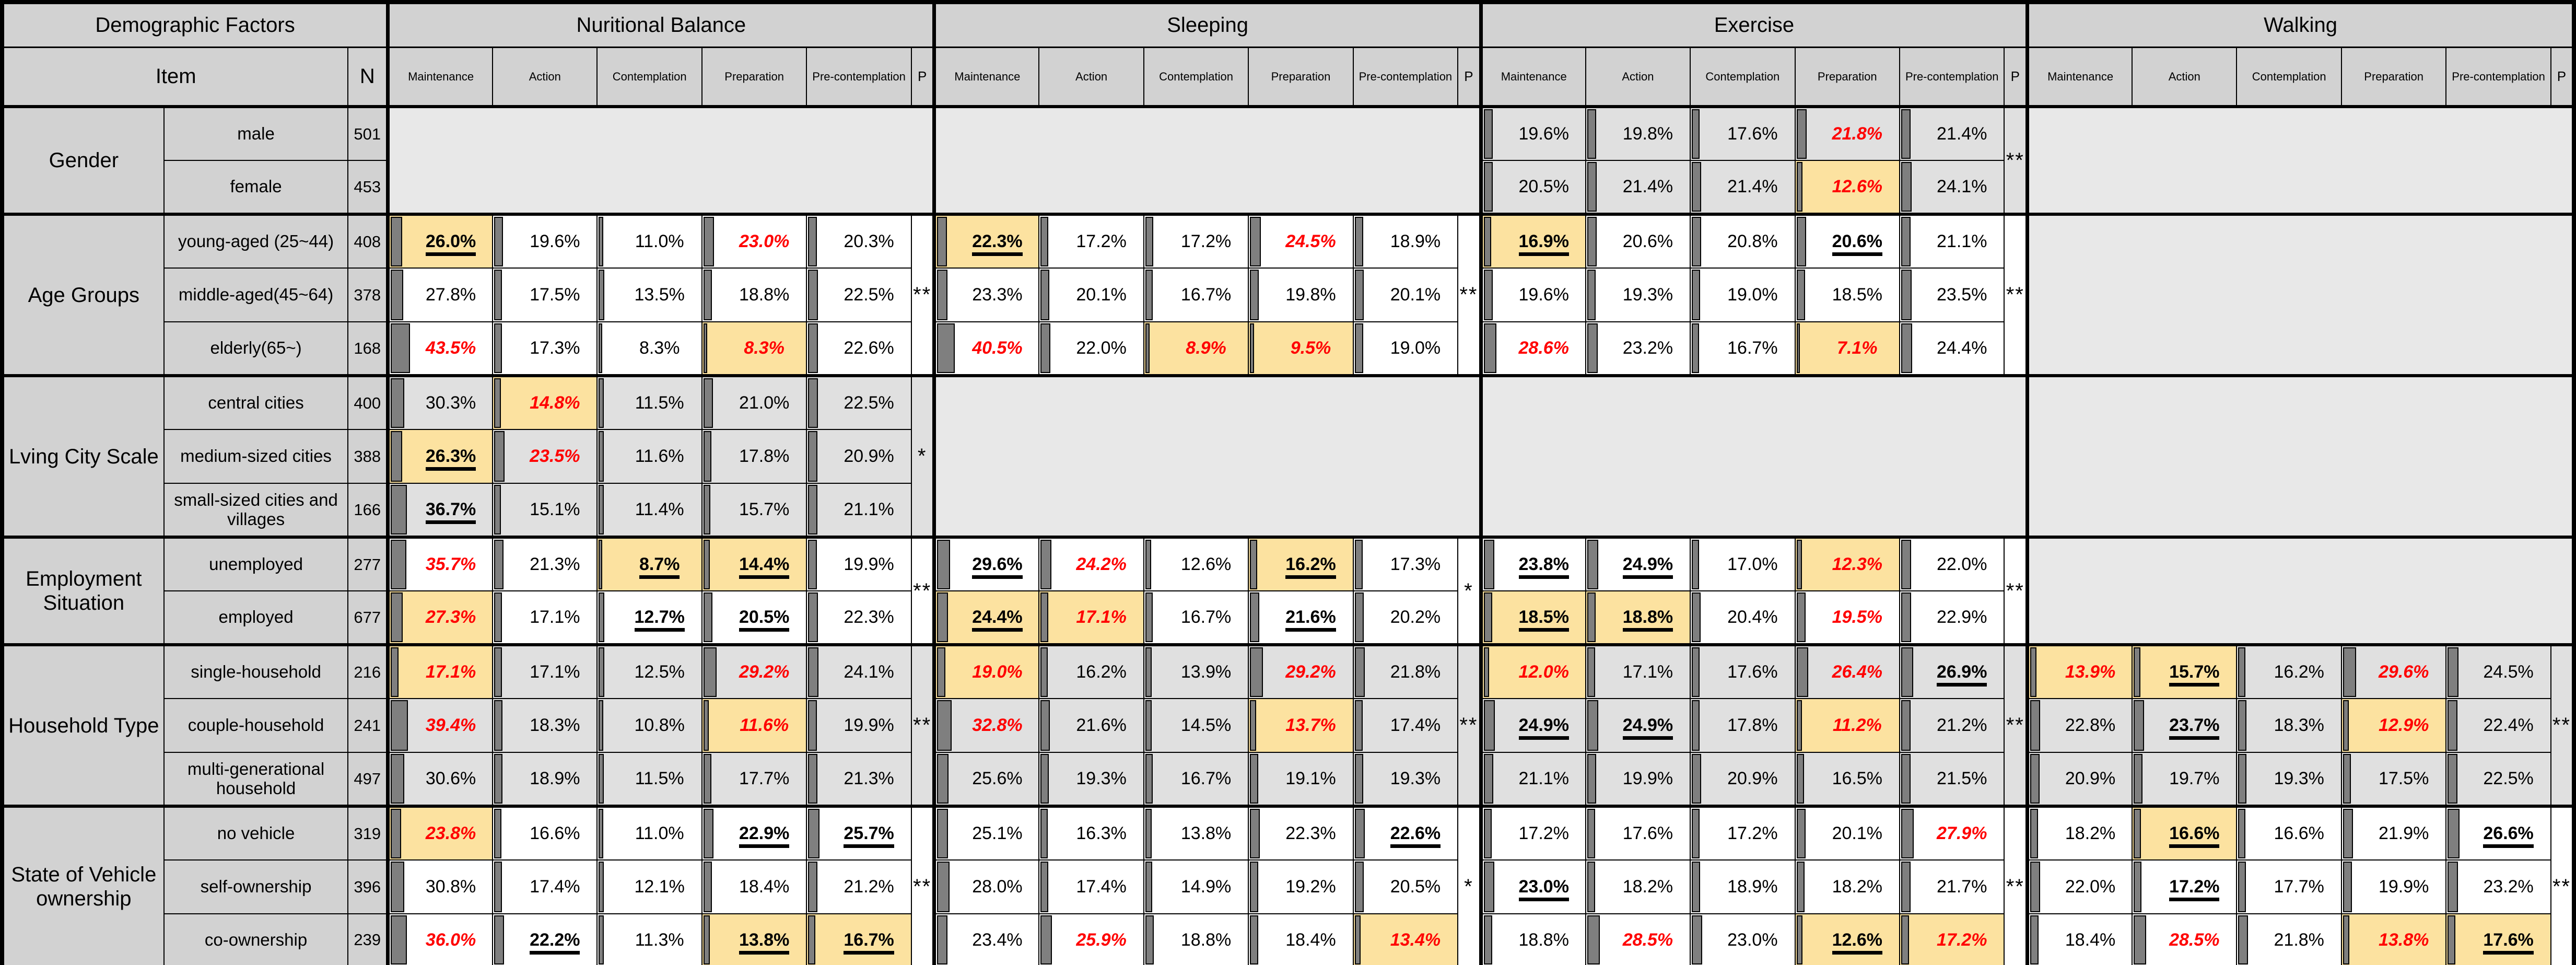 This screenshot has width=2576, height=965. I want to click on value-cell: 26.9%, so click(1952, 671).